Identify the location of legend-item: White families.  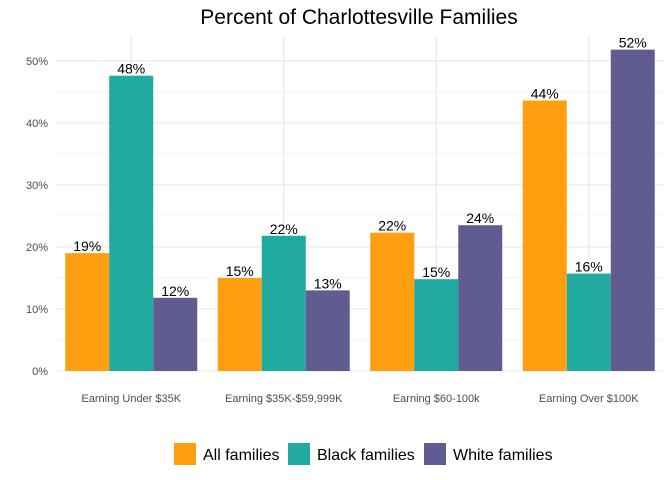
(488, 454).